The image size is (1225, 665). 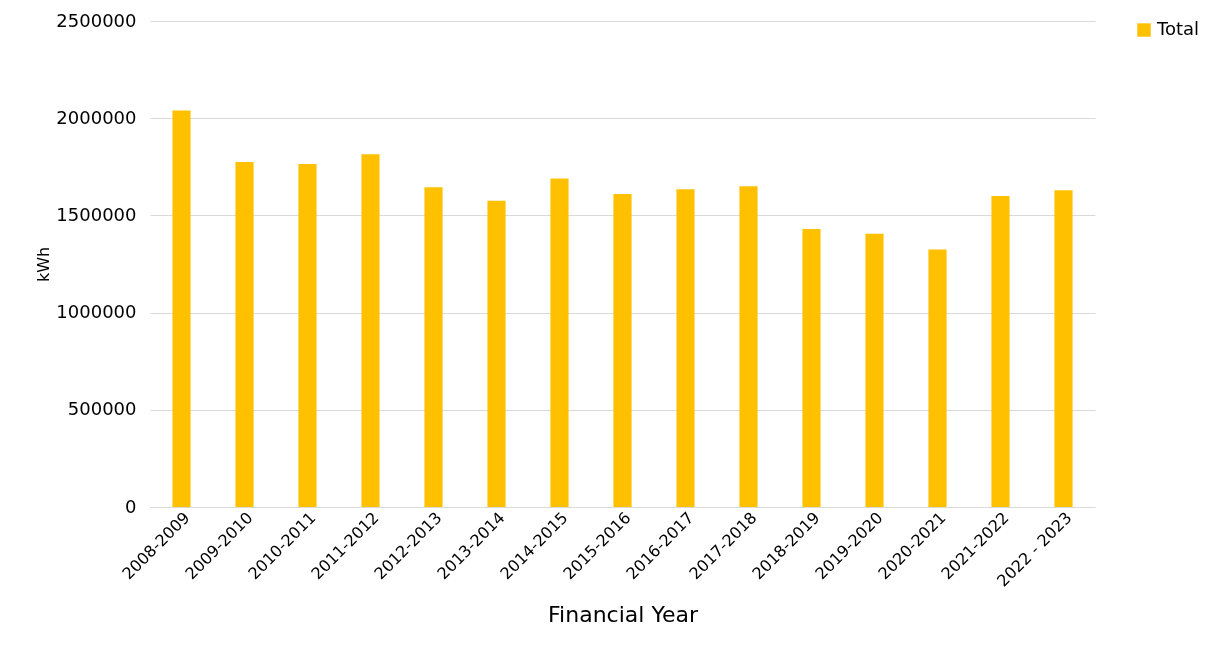 I want to click on y-axis-title: kWh, so click(x=44, y=264).